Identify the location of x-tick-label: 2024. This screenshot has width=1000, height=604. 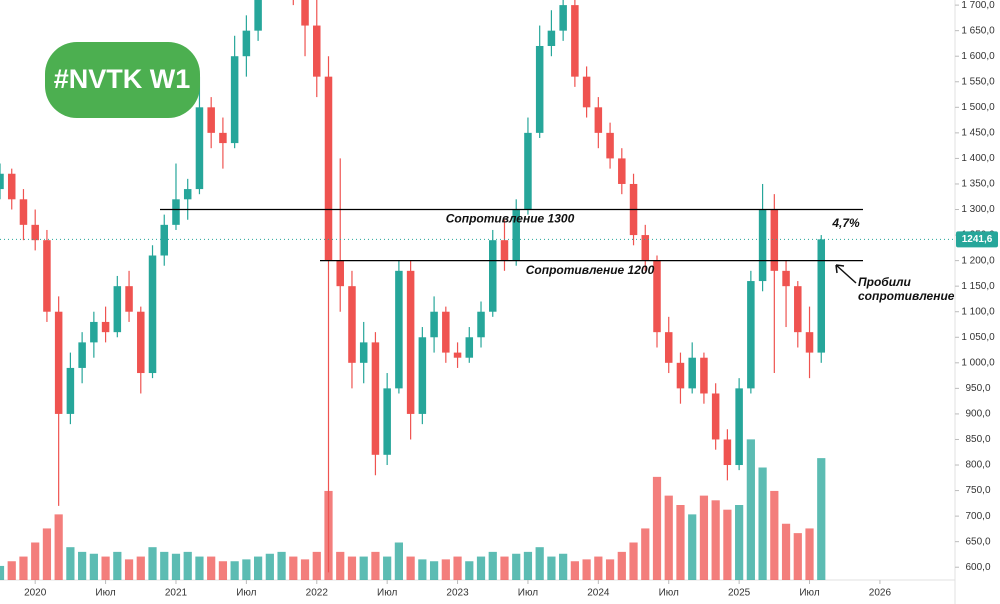
(598, 593).